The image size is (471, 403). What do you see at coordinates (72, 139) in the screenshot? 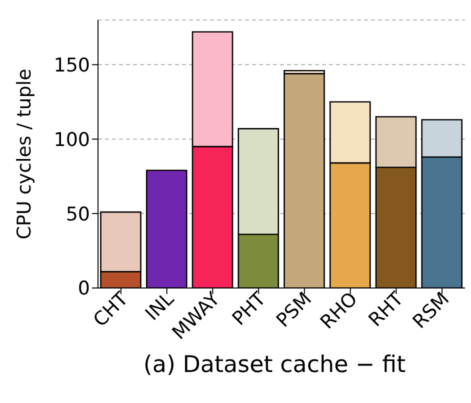
I see `y-tick-label: 100` at bounding box center [72, 139].